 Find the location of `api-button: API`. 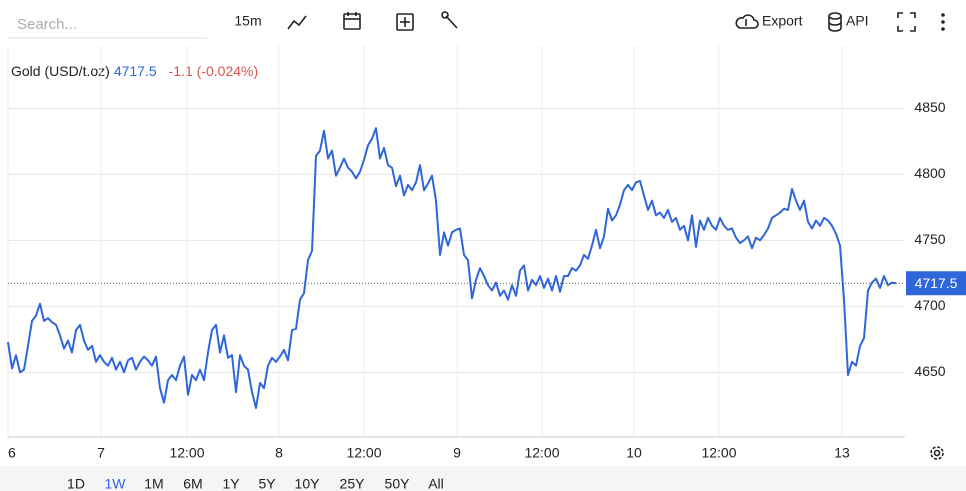

api-button: API is located at coordinates (848, 22).